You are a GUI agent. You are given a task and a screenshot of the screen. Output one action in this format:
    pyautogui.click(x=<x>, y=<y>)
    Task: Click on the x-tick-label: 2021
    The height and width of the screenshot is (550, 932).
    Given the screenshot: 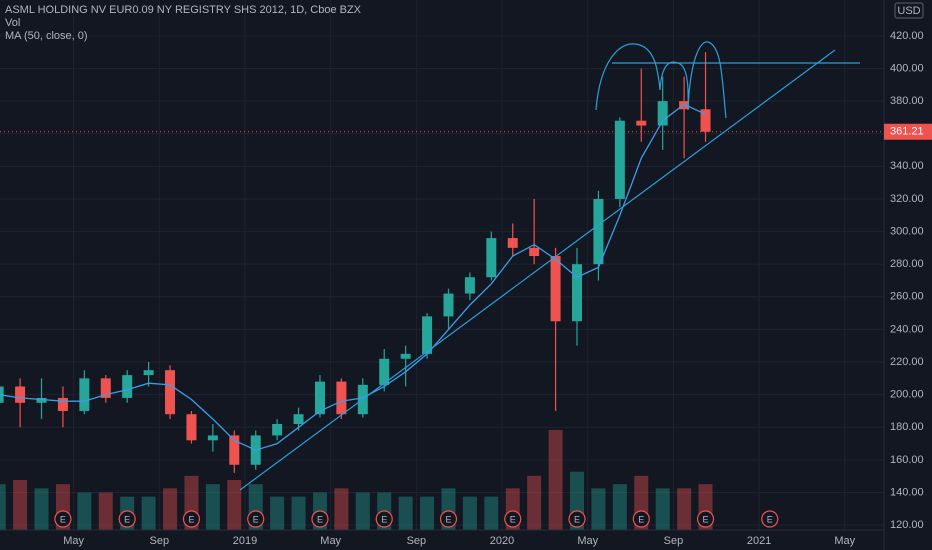 What is the action you would take?
    pyautogui.click(x=759, y=541)
    